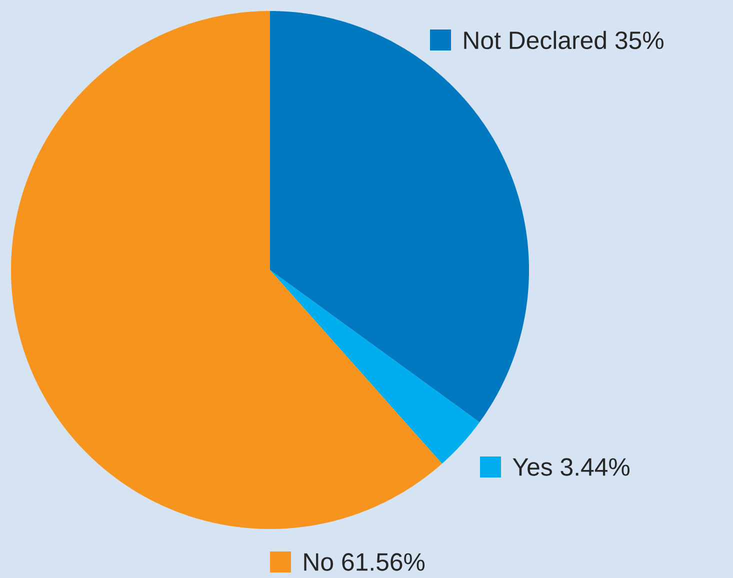 The width and height of the screenshot is (733, 578). What do you see at coordinates (383, 562) in the screenshot?
I see `data-label: 61.56%` at bounding box center [383, 562].